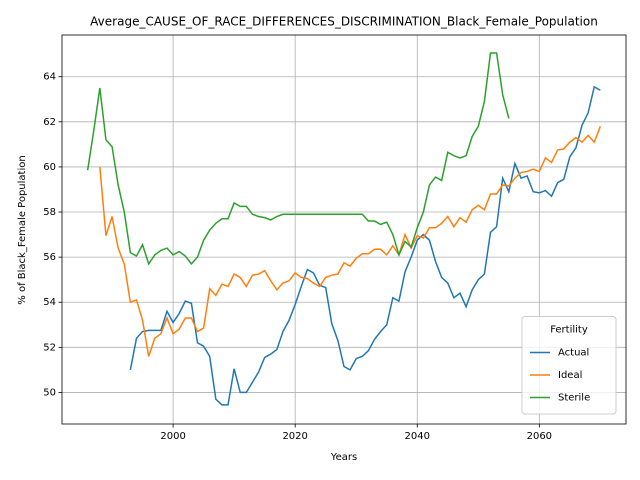  I want to click on x-axis-label: Years, so click(343, 457).